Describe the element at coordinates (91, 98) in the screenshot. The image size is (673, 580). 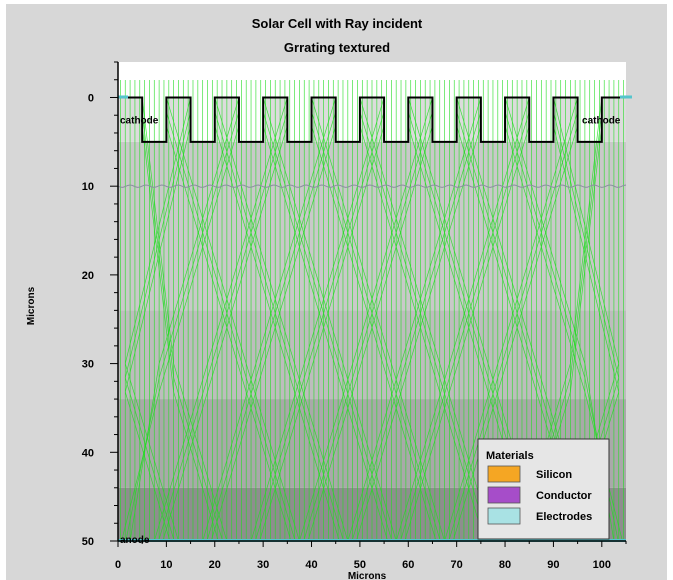
I see `y-tick-label: 0` at that location.